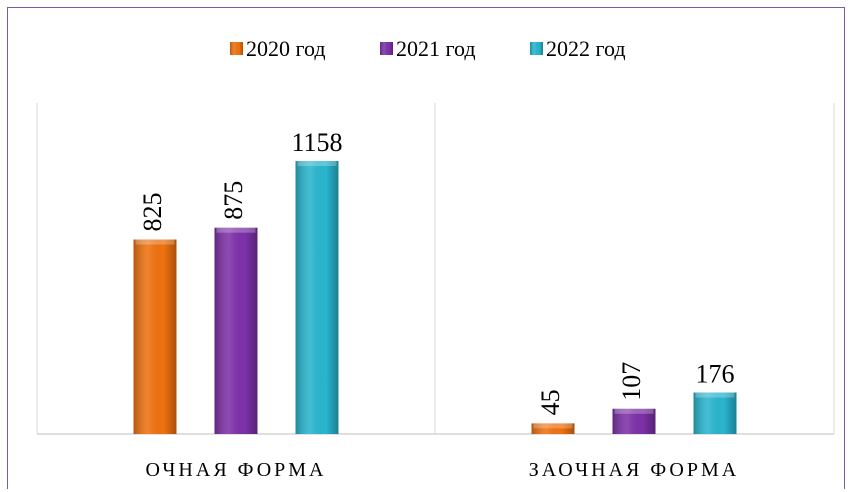 The height and width of the screenshot is (492, 848). What do you see at coordinates (586, 48) in the screenshot?
I see `legend-label-3: 2022 год` at bounding box center [586, 48].